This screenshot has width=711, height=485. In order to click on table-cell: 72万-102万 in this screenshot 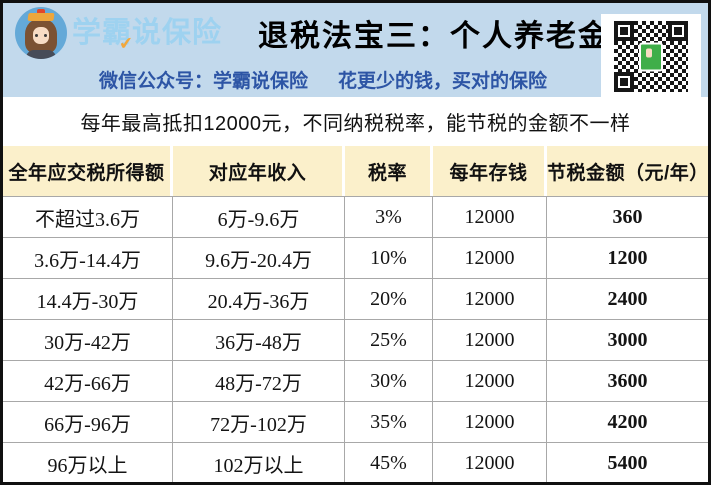, I will do `click(259, 422)`.